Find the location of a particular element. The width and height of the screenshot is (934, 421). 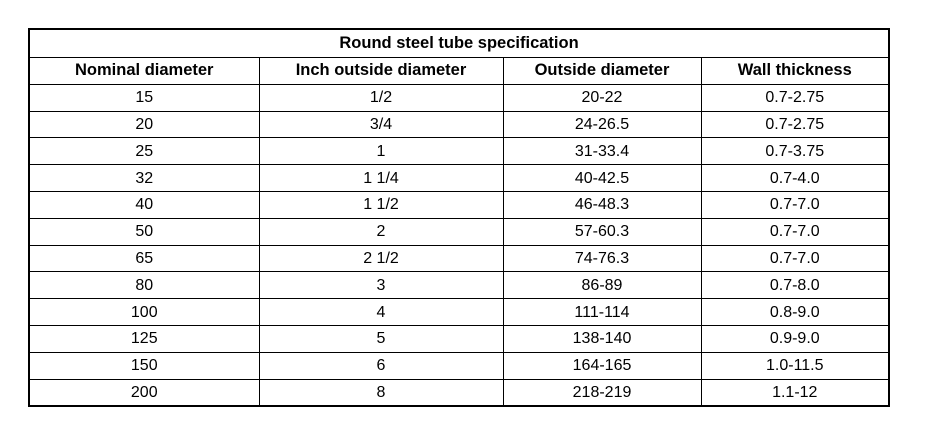

data-cell: 125 is located at coordinates (144, 338).